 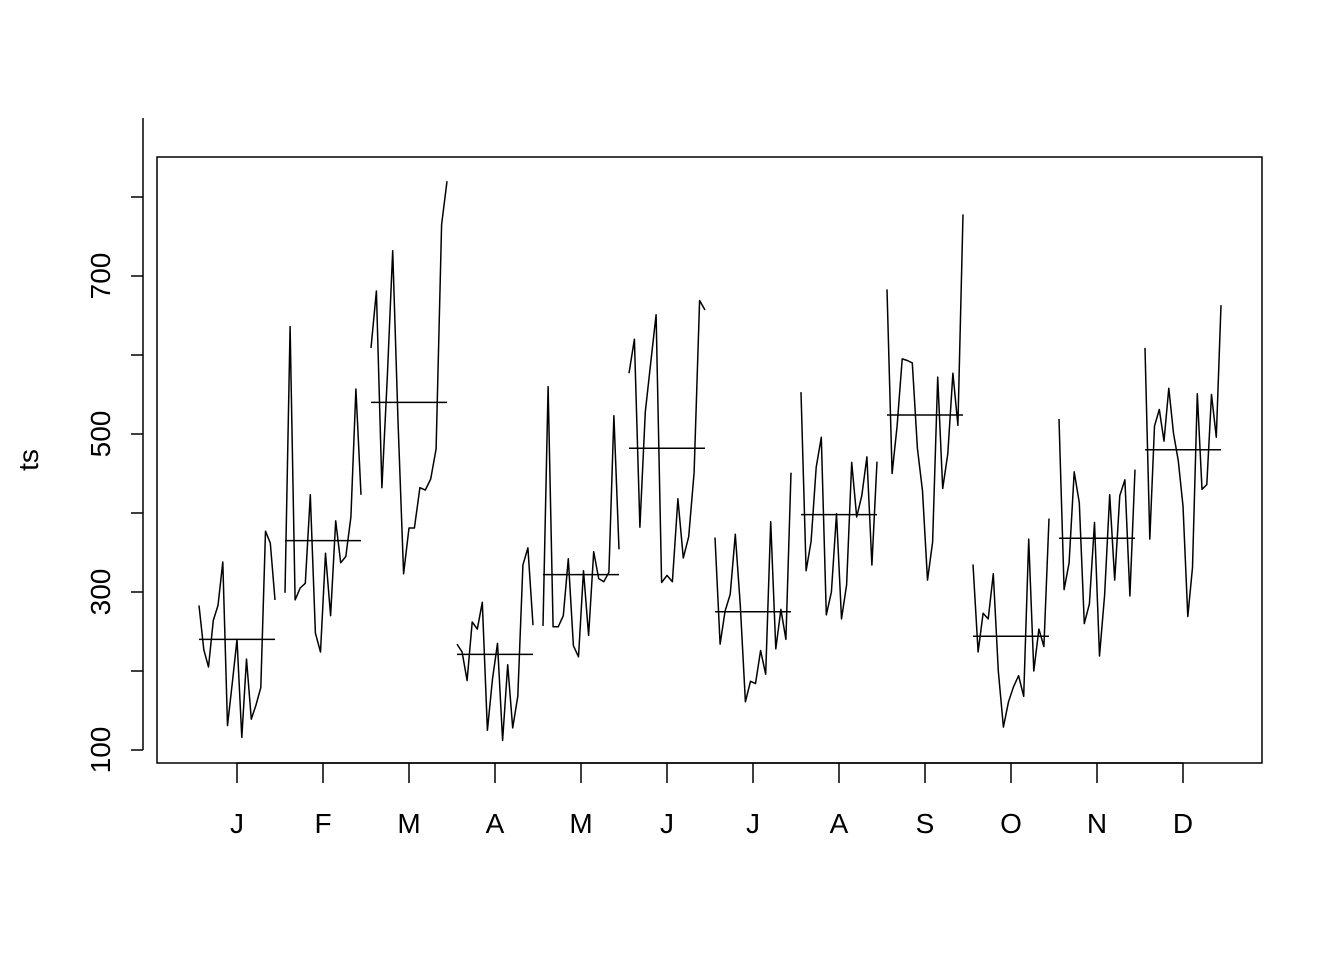 I want to click on y-axis: 100 300 500 700, so click(x=114, y=446).